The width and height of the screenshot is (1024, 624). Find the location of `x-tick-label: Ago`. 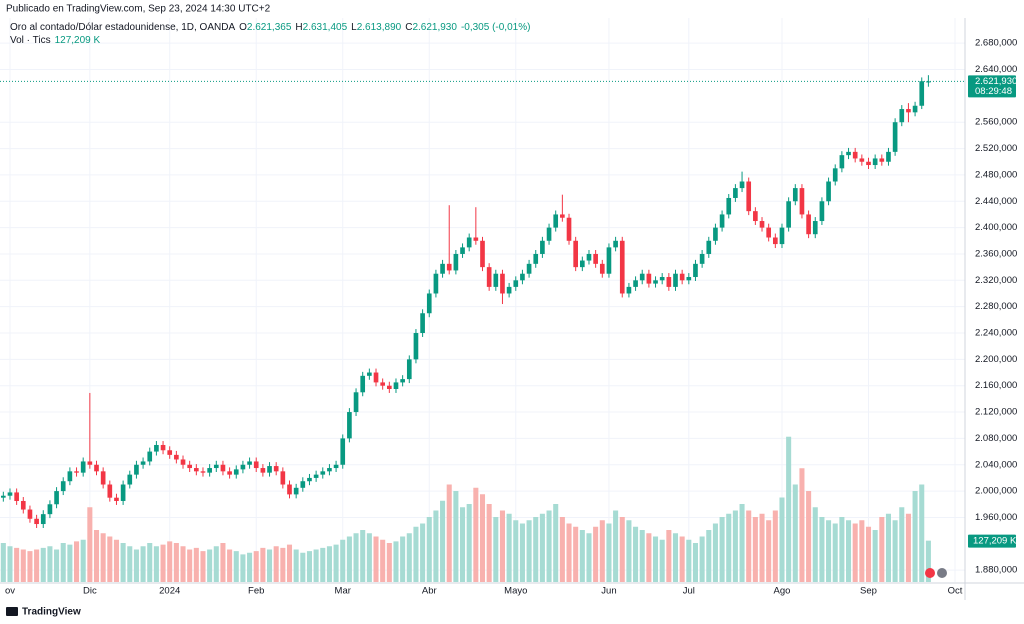

x-tick-label: Ago is located at coordinates (782, 591).